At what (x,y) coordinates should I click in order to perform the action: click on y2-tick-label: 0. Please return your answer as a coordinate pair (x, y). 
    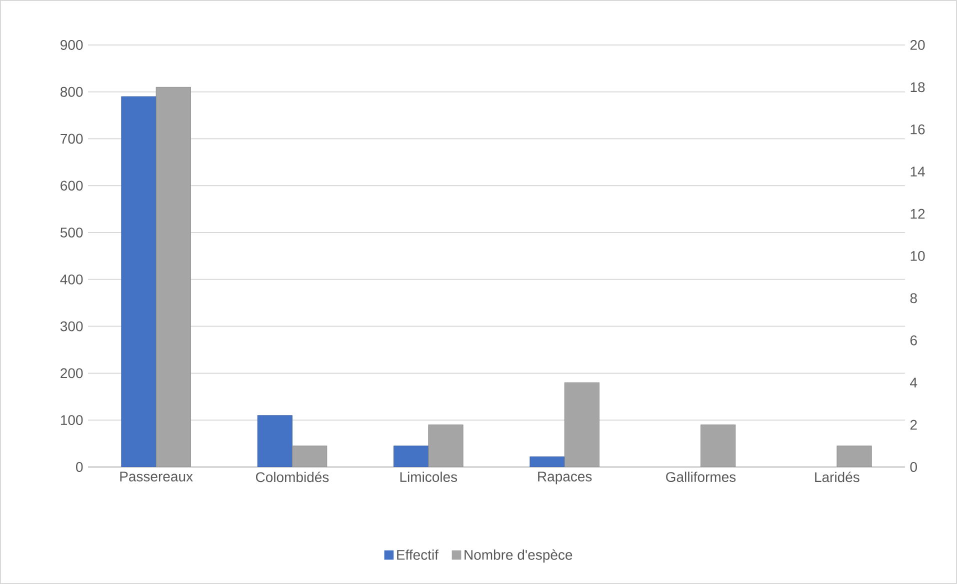
    Looking at the image, I should click on (913, 467).